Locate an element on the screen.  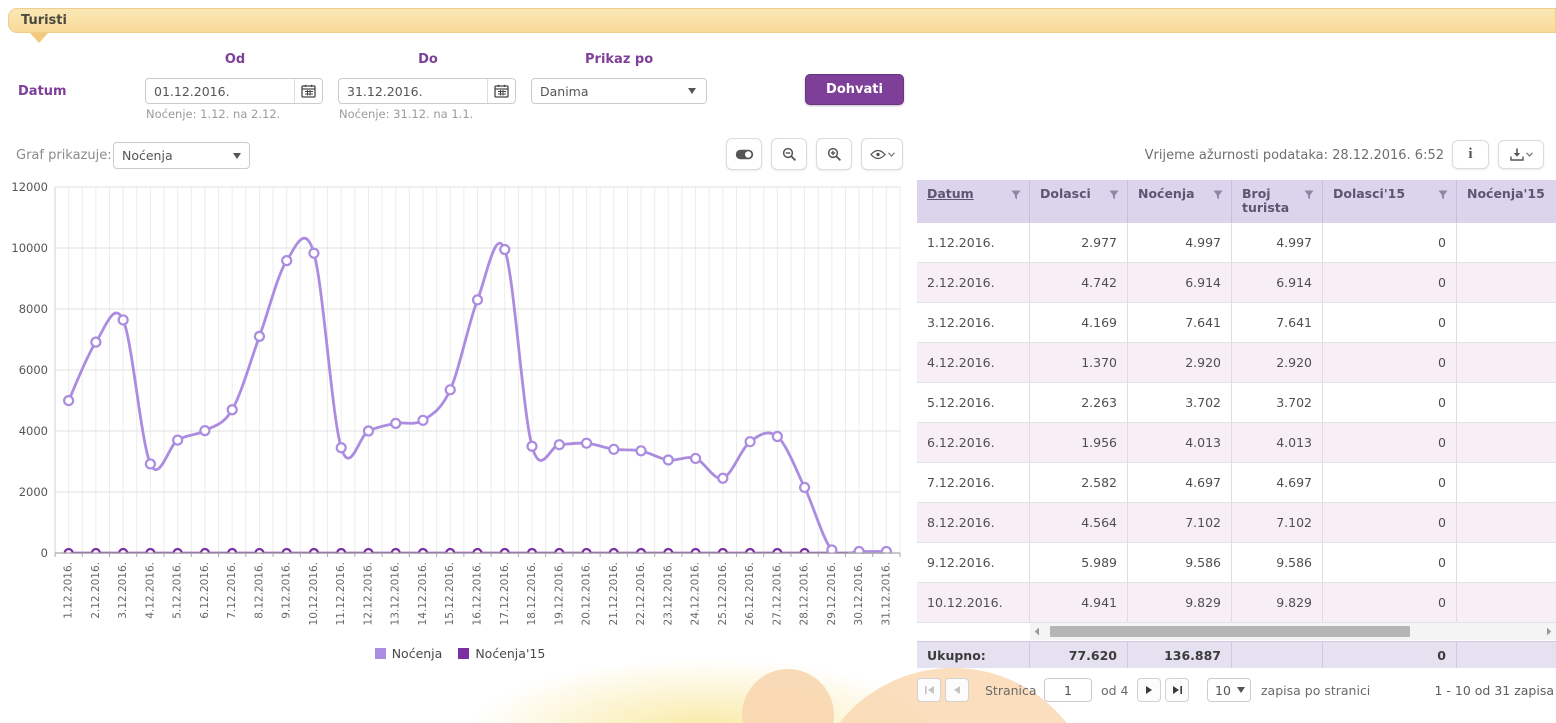
record-range-label: 1 - 10 od 31 zapisa is located at coordinates (1494, 690).